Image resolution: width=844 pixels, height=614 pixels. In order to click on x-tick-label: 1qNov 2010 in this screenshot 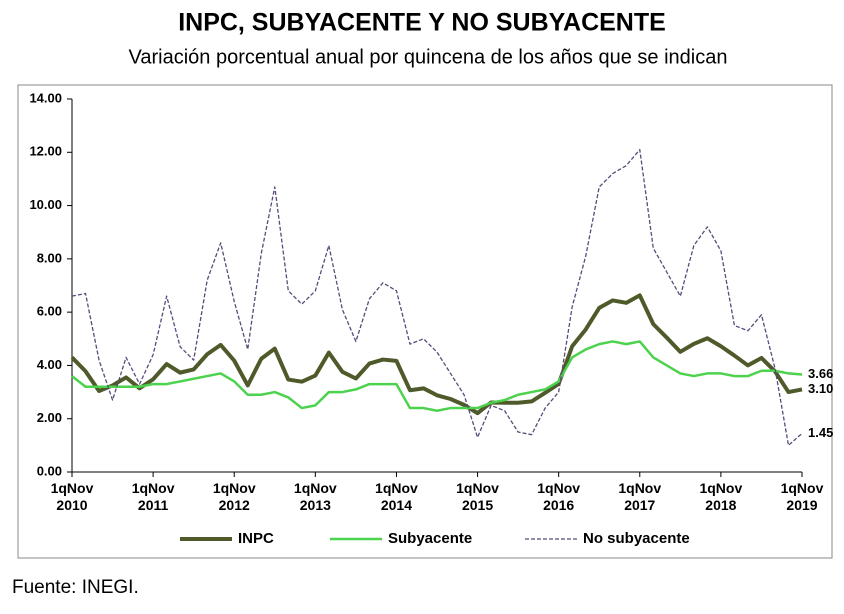, I will do `click(72, 496)`.